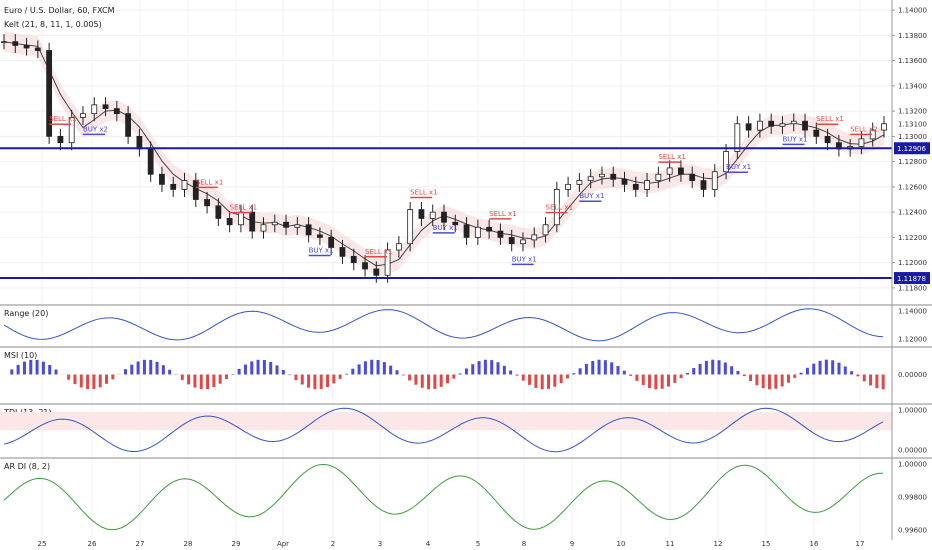  What do you see at coordinates (912, 375) in the screenshot?
I see `panel-tick-label: 0.00000` at bounding box center [912, 375].